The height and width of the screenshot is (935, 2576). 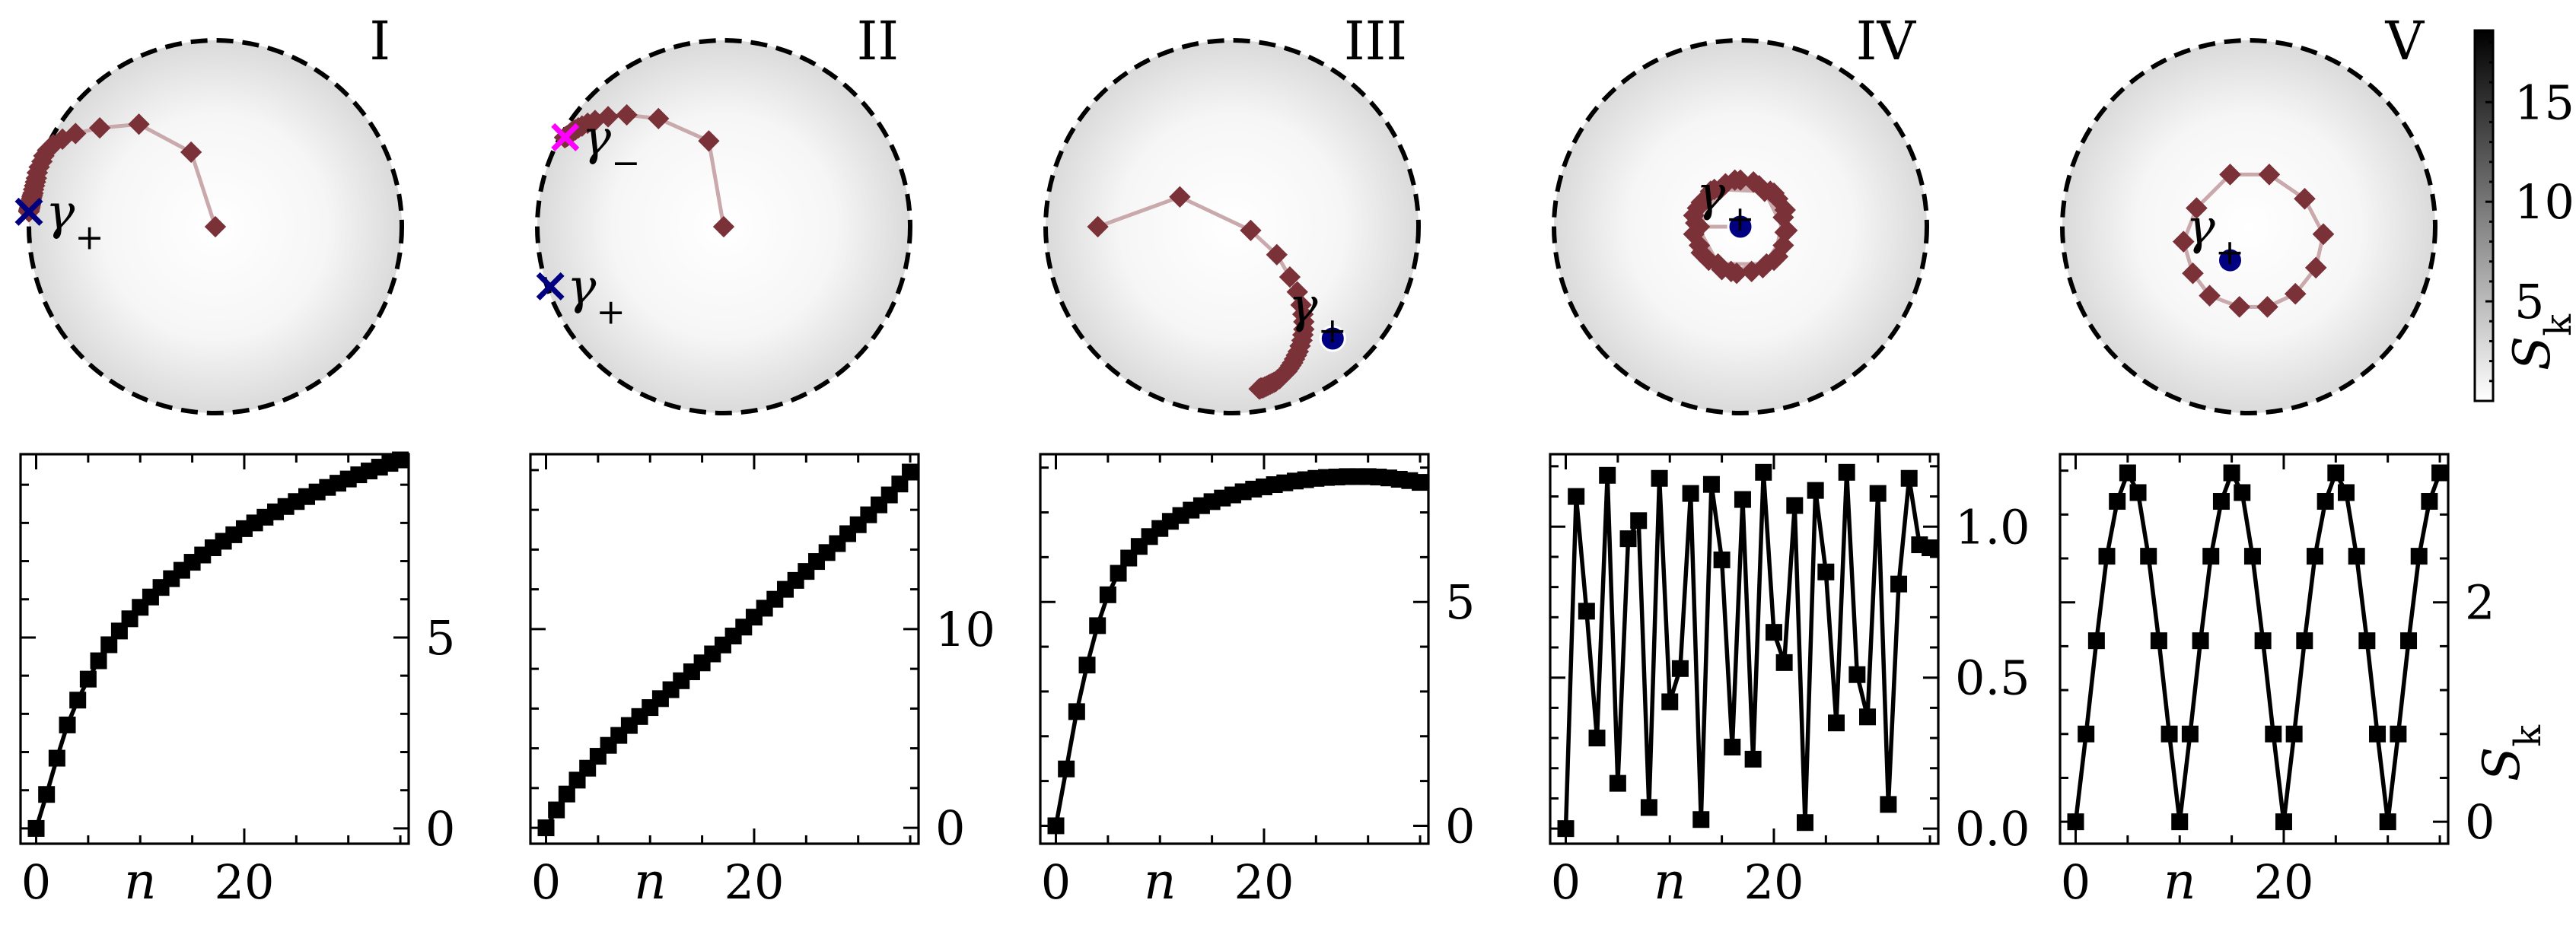 I want to click on colorbar-label: Sk, so click(x=2539, y=342).